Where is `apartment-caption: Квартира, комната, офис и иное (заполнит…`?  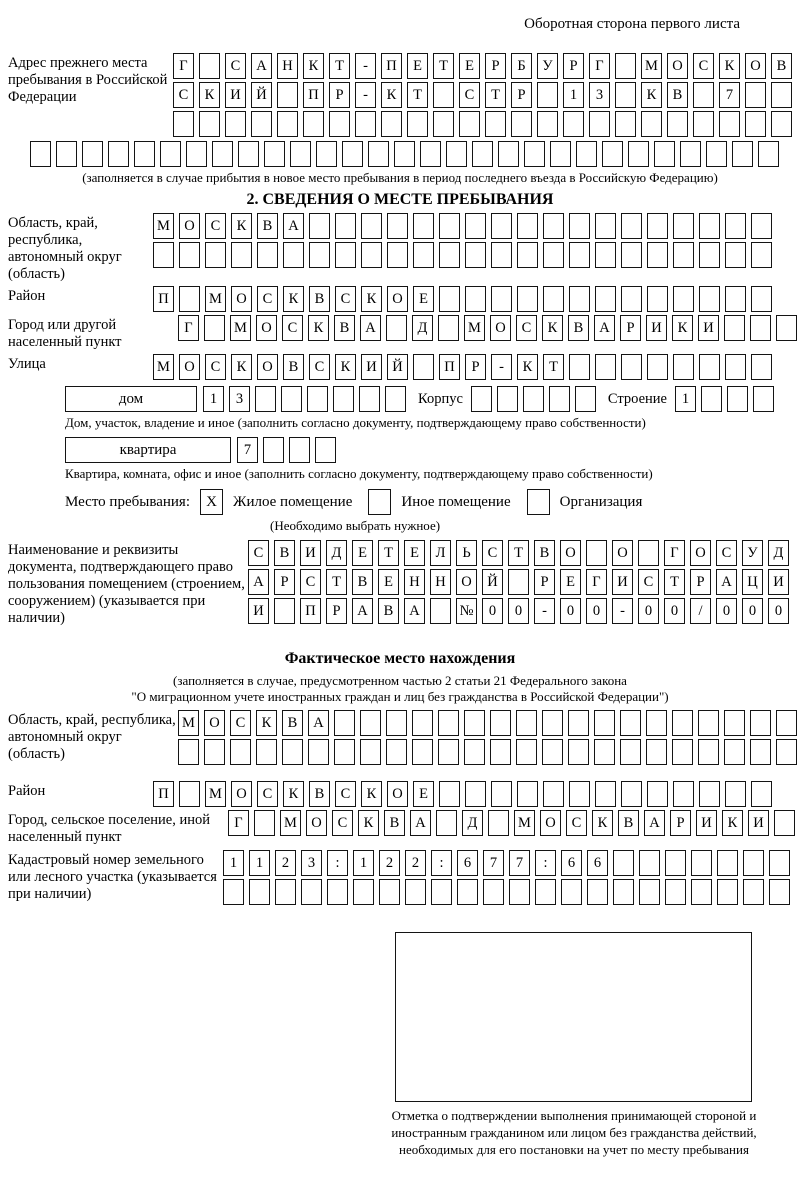 apartment-caption: Квартира, комната, офис и иное (заполнит… is located at coordinates (359, 473).